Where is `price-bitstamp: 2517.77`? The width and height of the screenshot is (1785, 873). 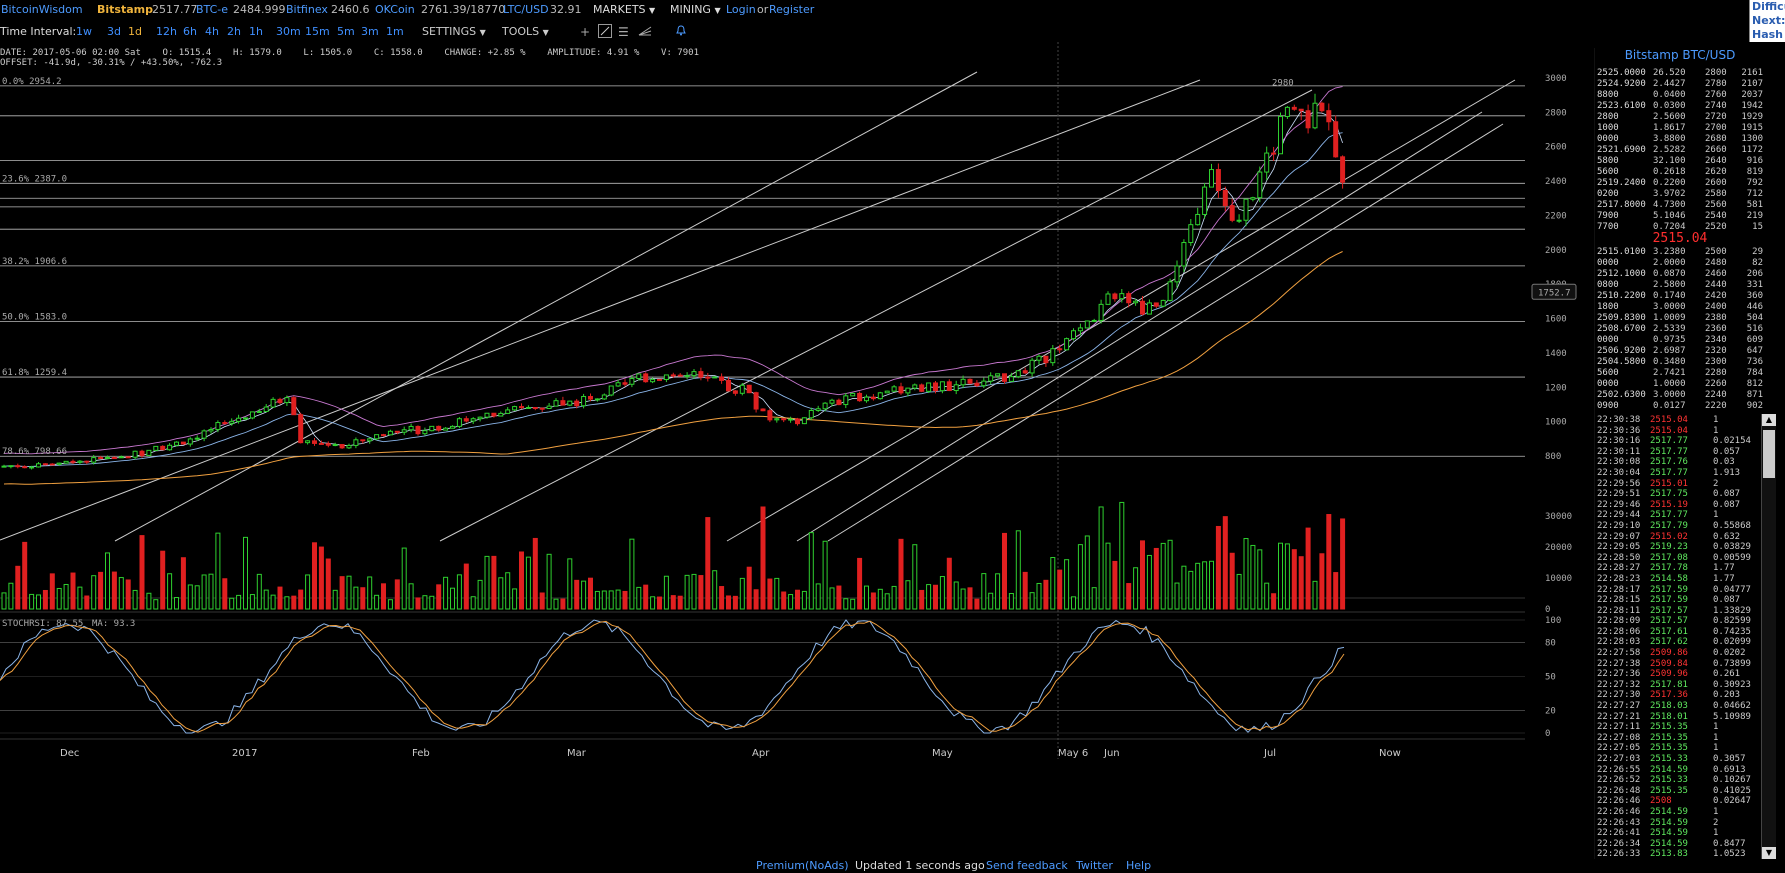 price-bitstamp: 2517.77 is located at coordinates (175, 9).